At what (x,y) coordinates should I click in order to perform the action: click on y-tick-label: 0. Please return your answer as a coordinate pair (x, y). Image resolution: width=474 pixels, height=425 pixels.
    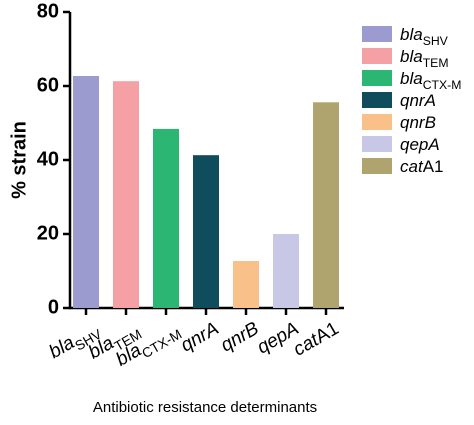
    Looking at the image, I should click on (53, 307).